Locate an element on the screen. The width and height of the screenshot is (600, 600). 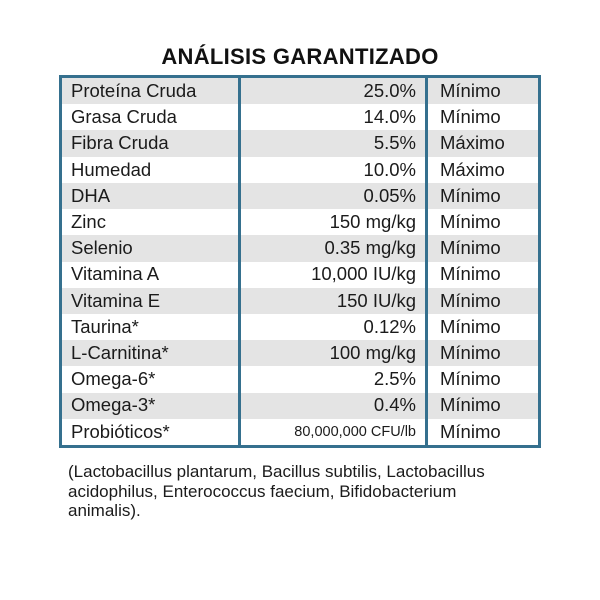
nutrient-name-cell: L-Carnitina* is located at coordinates (120, 353).